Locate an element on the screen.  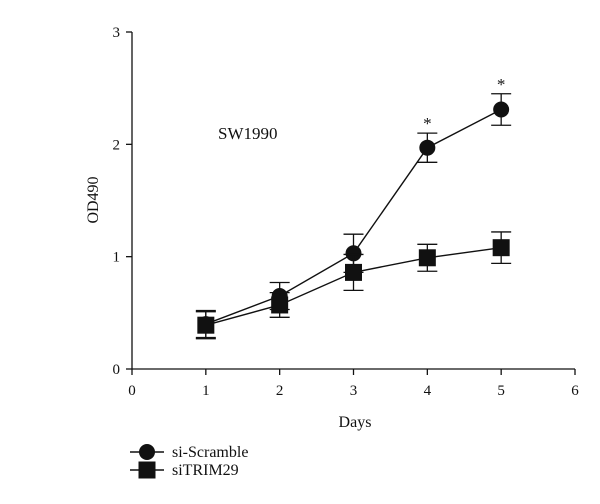
legend-item-si-scramble: si-Scramble is located at coordinates (189, 452).